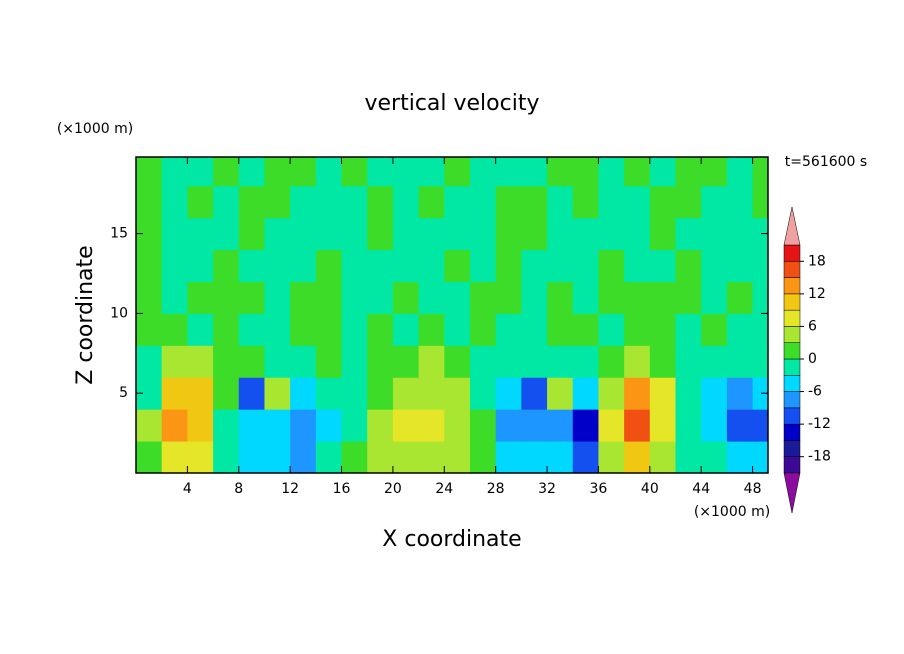 The height and width of the screenshot is (654, 904). What do you see at coordinates (451, 539) in the screenshot?
I see `x-axis-label: X coordinate` at bounding box center [451, 539].